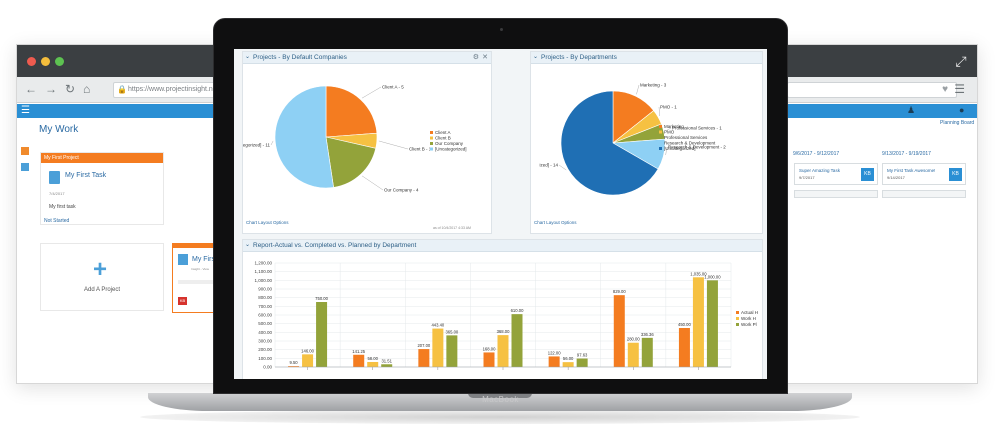 This screenshot has width=1000, height=446. Describe the element at coordinates (194, 278) in the screenshot. I see `project-card-peek: My First Insight - View KB` at that location.